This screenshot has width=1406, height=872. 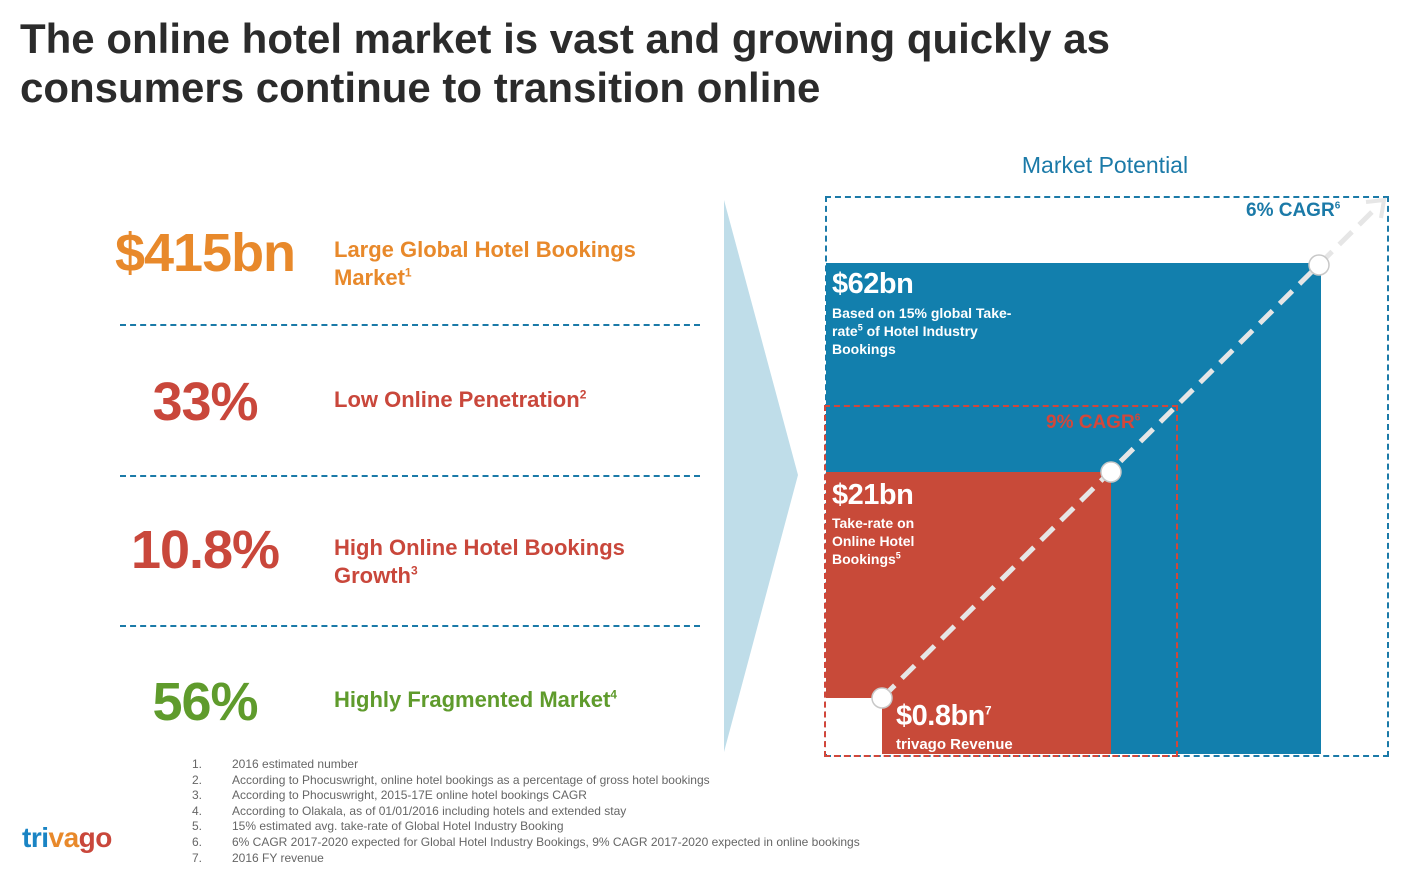 I want to click on market-potential-title: Market Potential, so click(x=1105, y=165).